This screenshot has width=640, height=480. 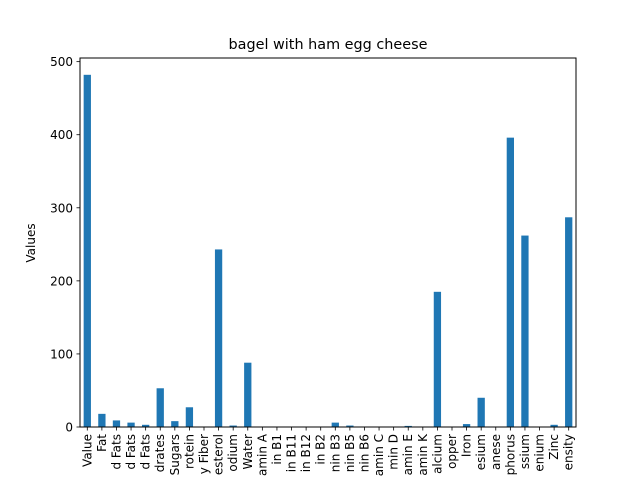 What do you see at coordinates (61, 62) in the screenshot?
I see `y-tick-label: 500` at bounding box center [61, 62].